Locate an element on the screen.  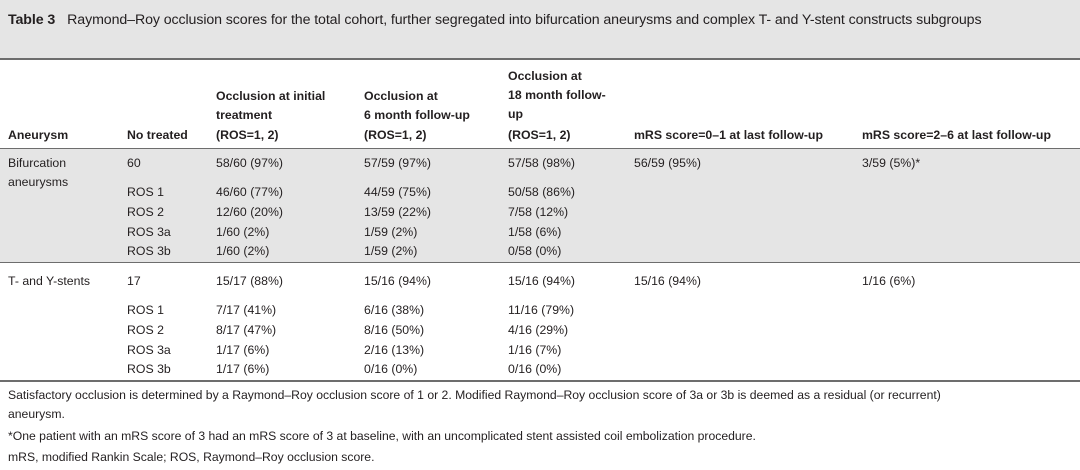
mrs-2-6-value: 3/59 (5%)* is located at coordinates (891, 163).